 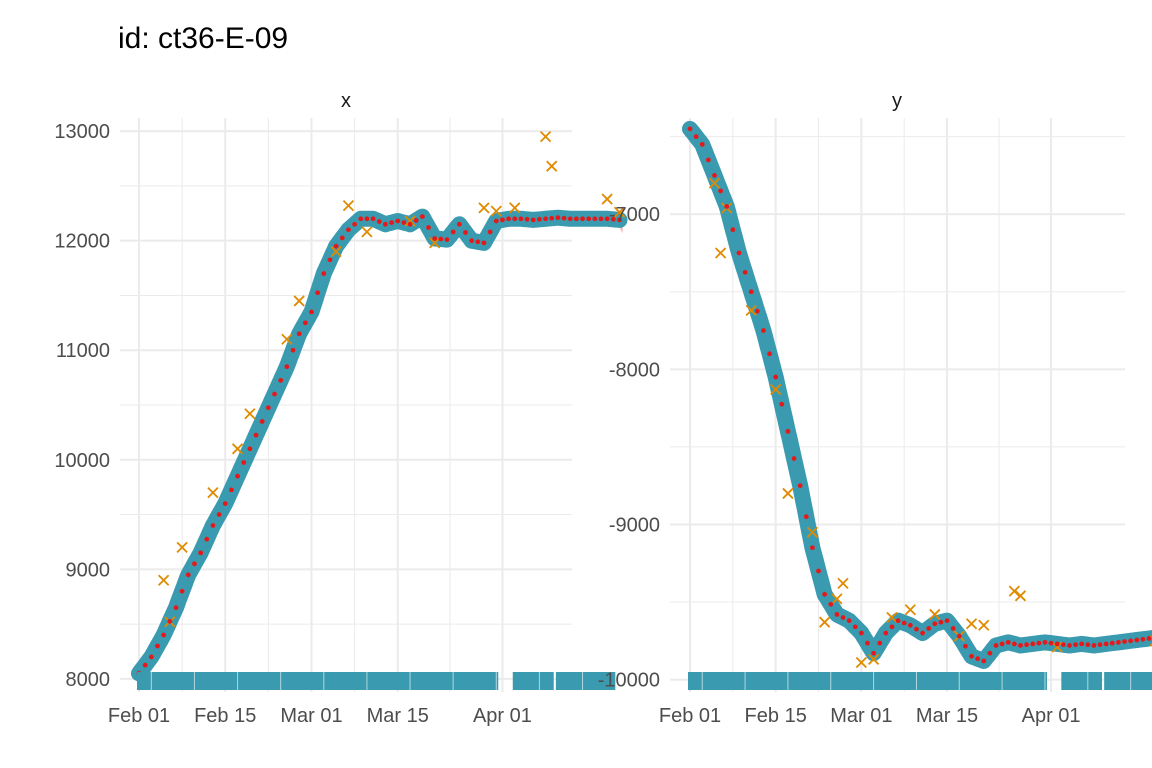 What do you see at coordinates (82, 132) in the screenshot?
I see `y-tick-label: 13000` at bounding box center [82, 132].